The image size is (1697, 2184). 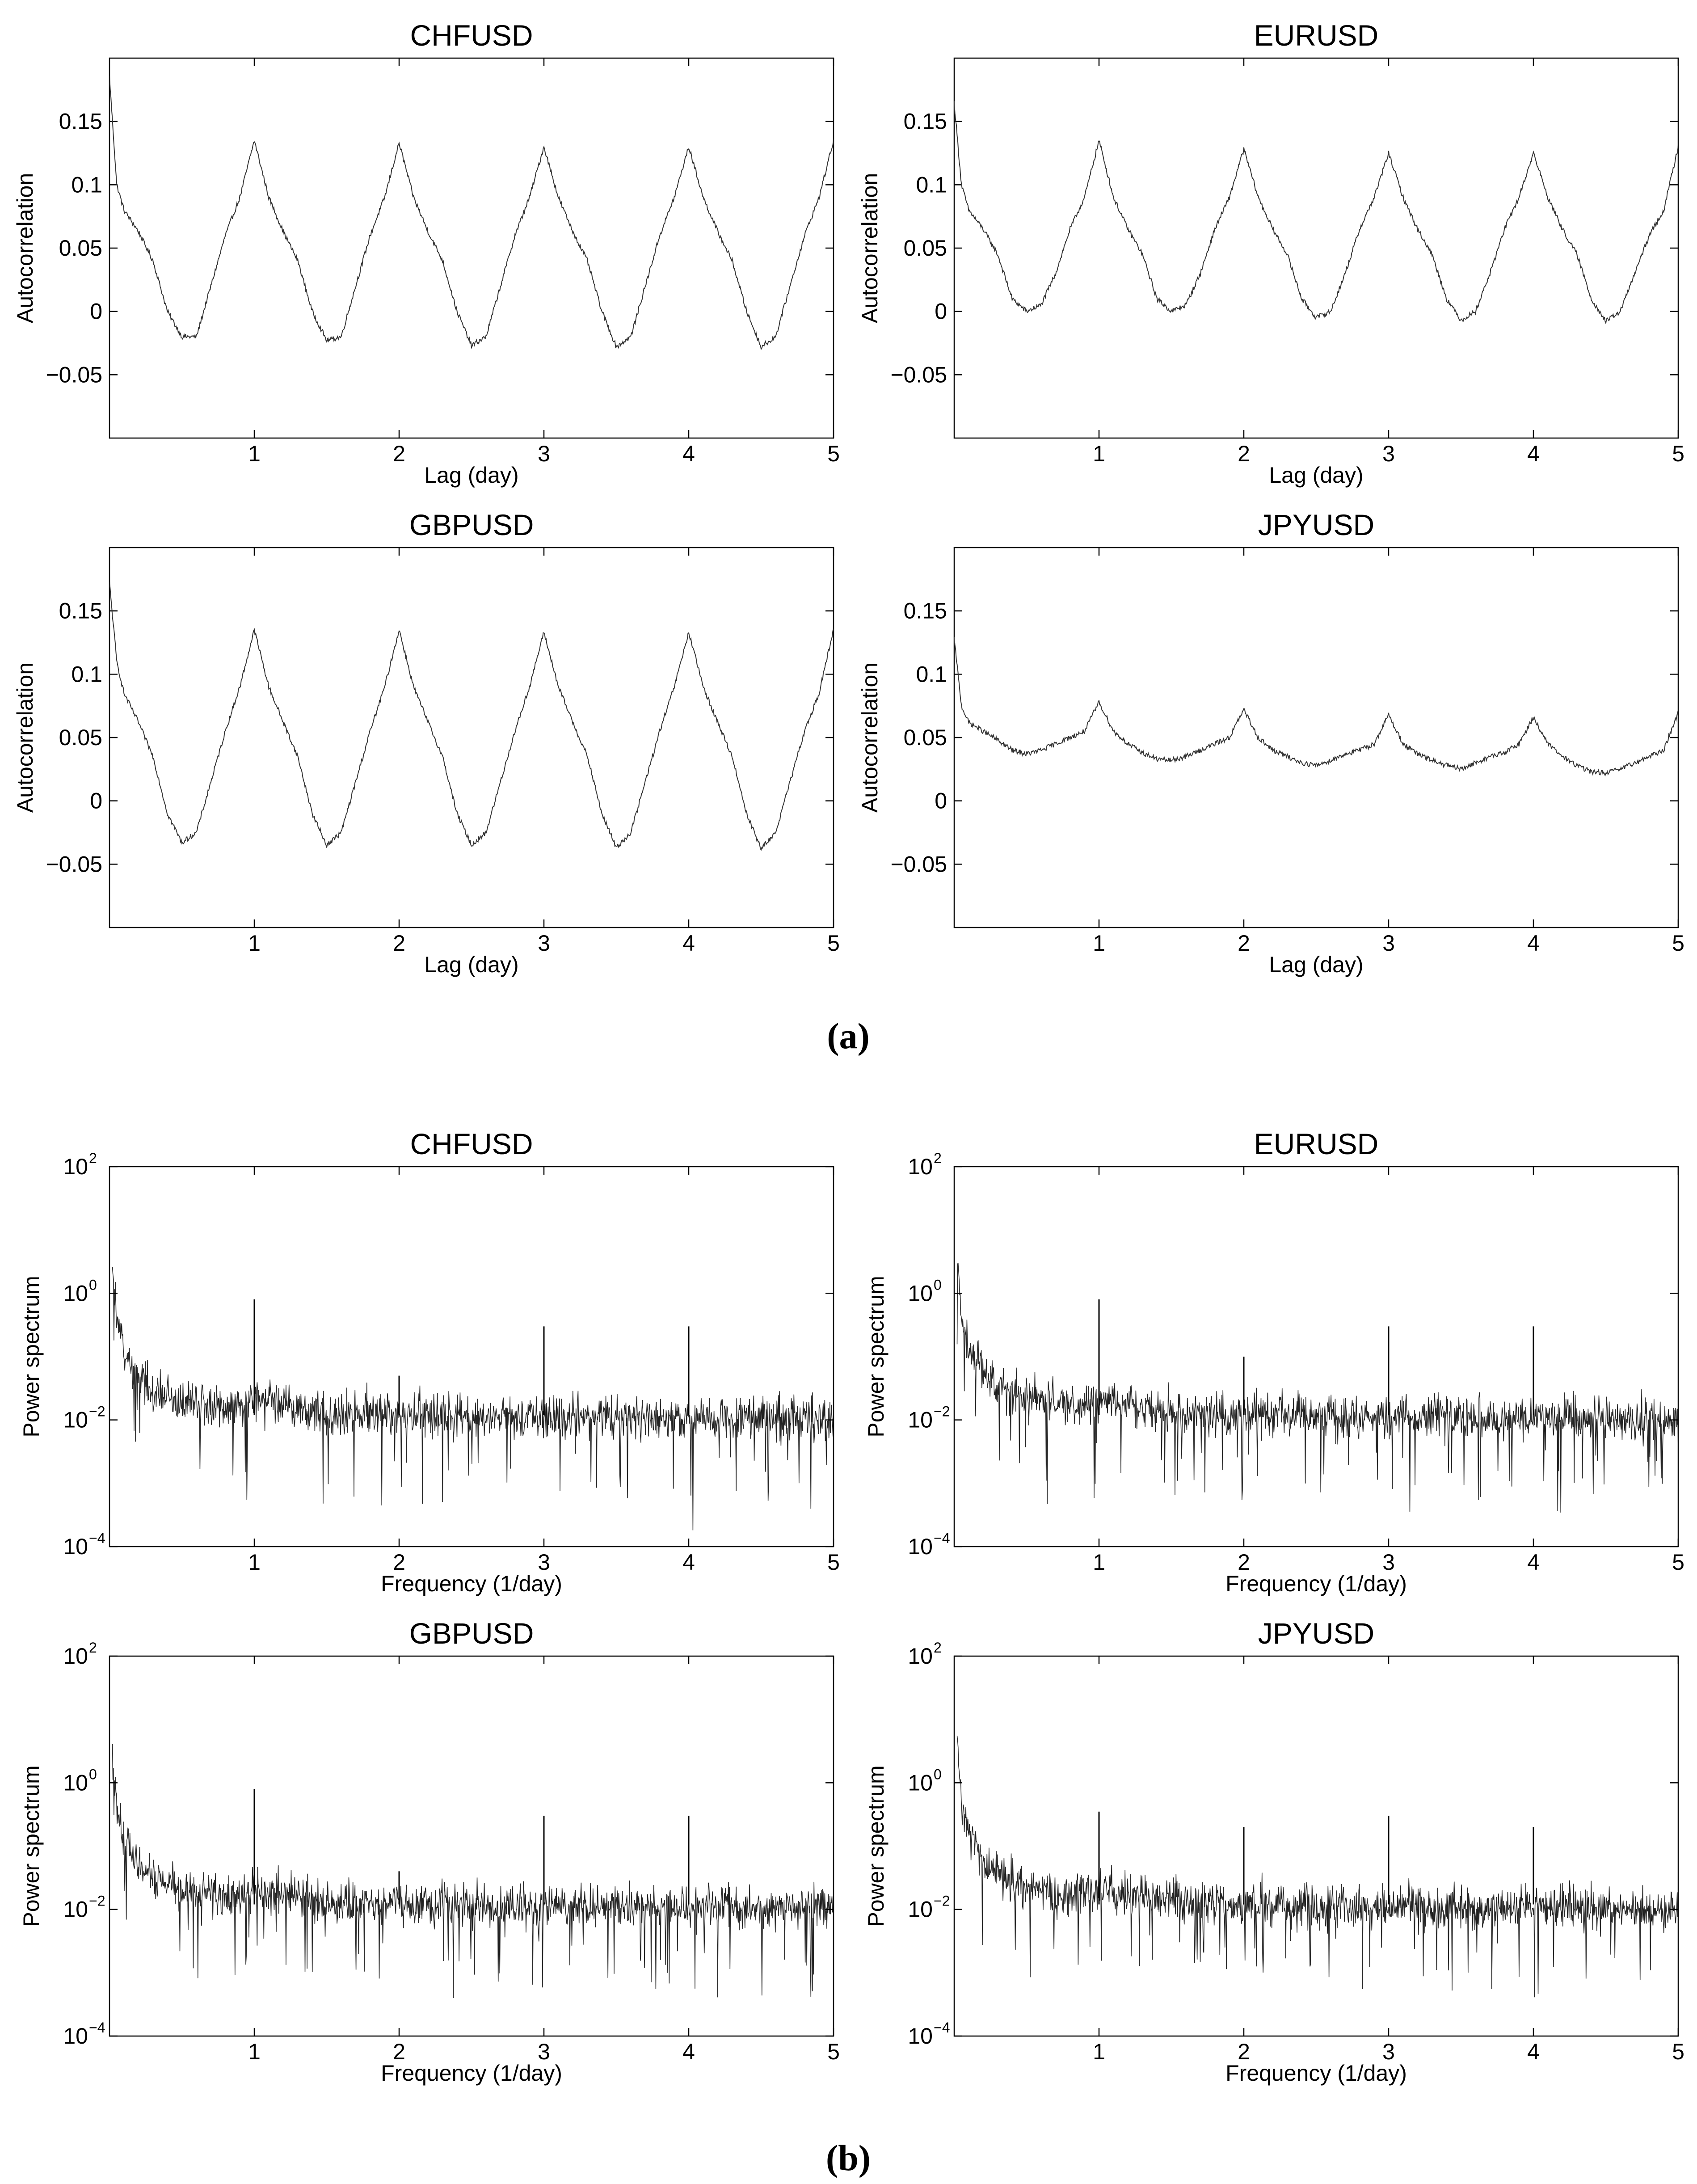 I want to click on chart-title: GBPUSD, so click(x=471, y=524).